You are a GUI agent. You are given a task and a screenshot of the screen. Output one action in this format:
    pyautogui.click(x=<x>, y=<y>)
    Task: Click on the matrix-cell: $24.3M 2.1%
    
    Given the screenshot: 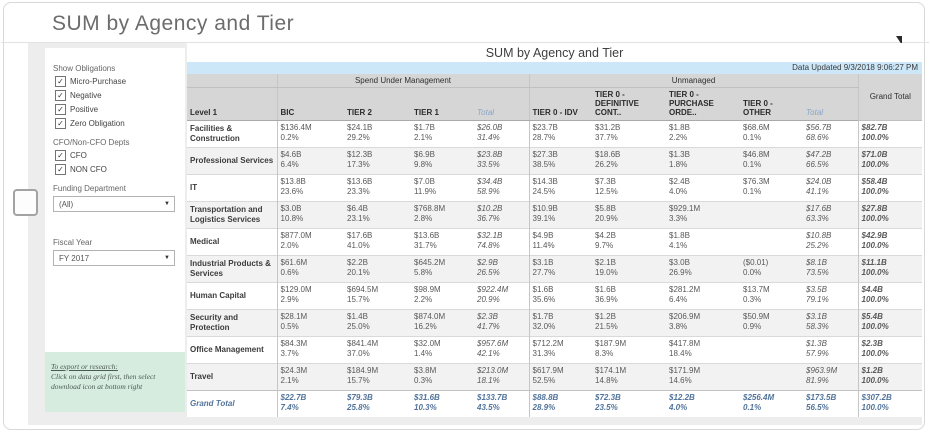 What is the action you would take?
    pyautogui.click(x=310, y=376)
    